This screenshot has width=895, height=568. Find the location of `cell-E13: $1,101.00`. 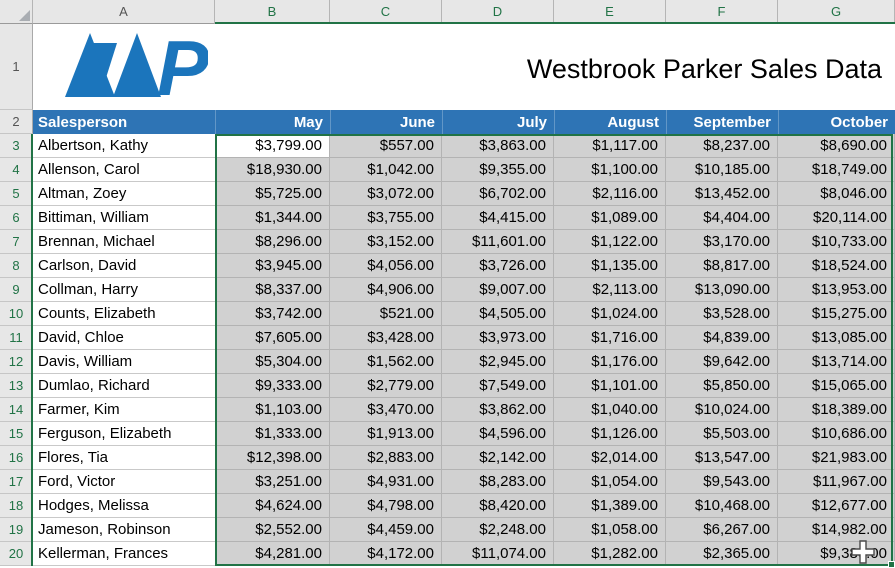

cell-E13: $1,101.00 is located at coordinates (610, 386).